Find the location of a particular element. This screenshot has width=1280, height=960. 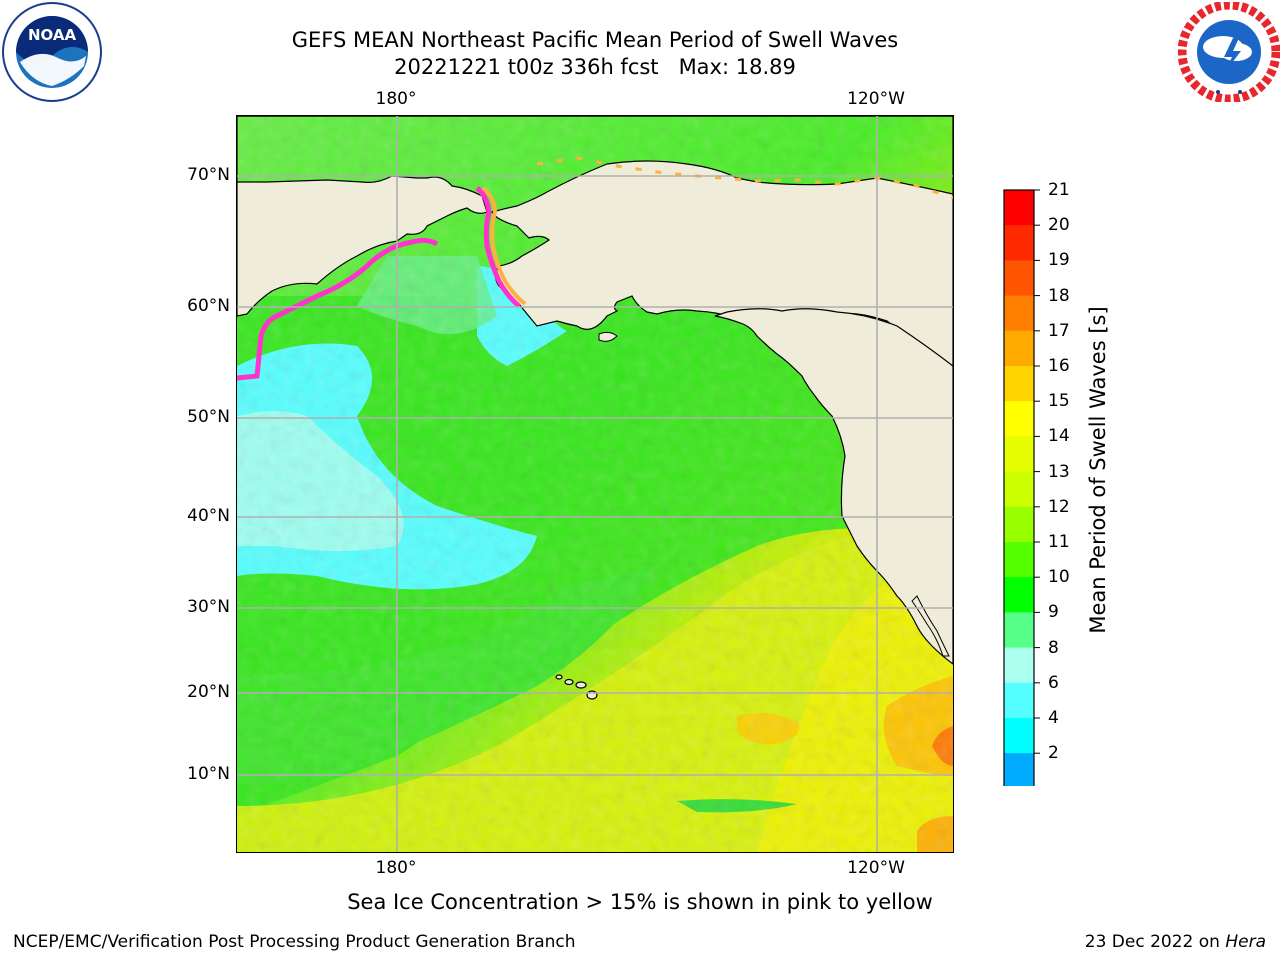

colorbar-tick-label: 9 is located at coordinates (1053, 612).